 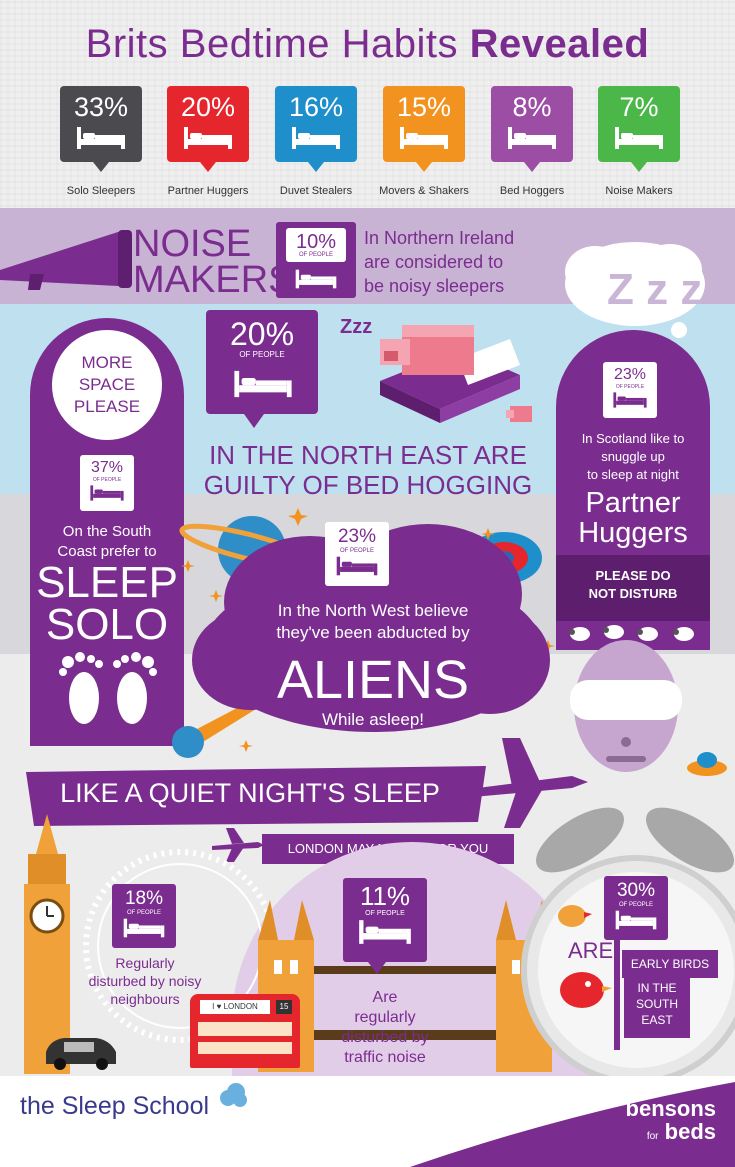 I want to click on stat-card: 7%, so click(x=639, y=129).